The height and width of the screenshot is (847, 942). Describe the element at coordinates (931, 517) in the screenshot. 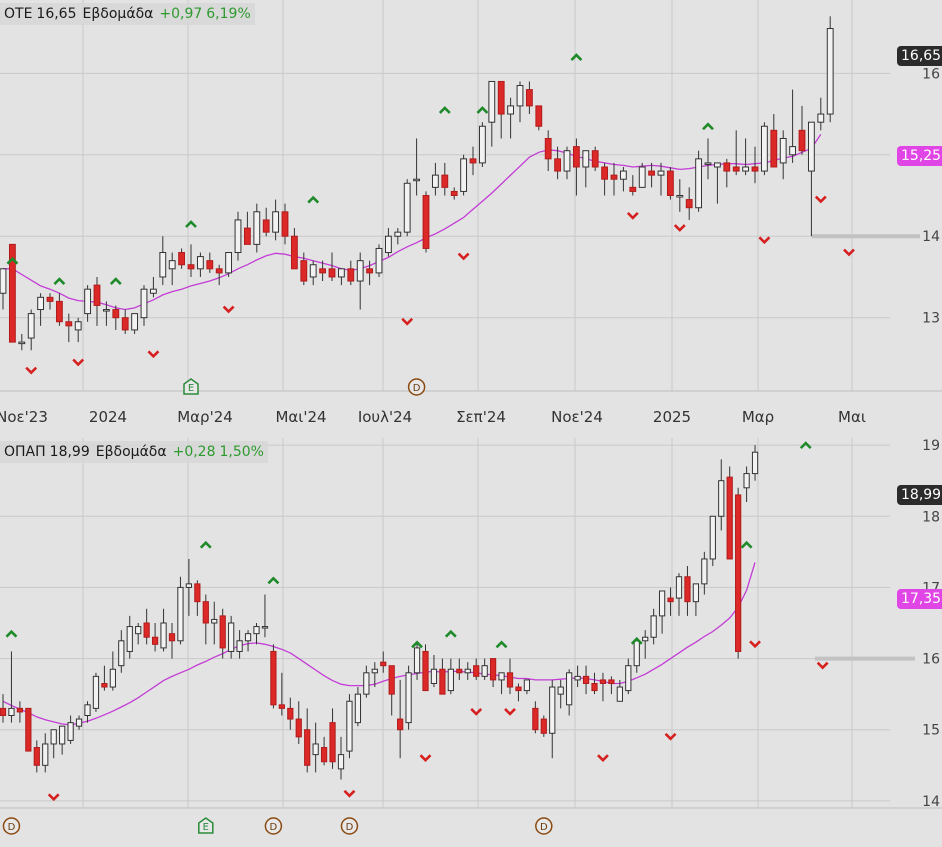

I see `y-tick-label: 18` at that location.